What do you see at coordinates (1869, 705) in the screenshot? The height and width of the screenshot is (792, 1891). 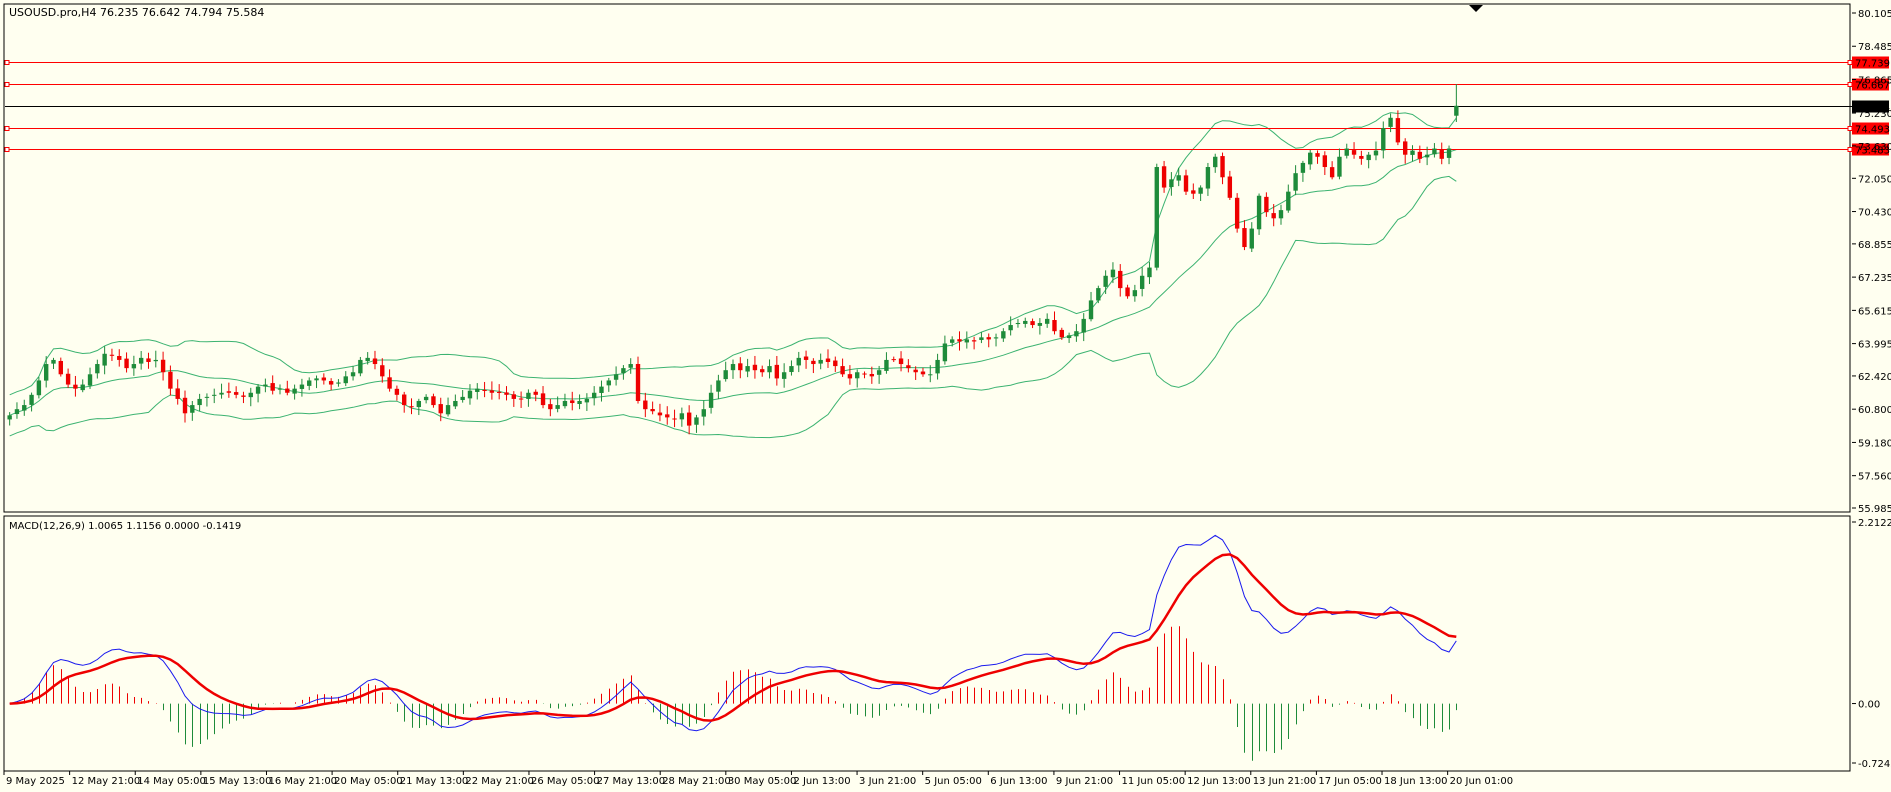 I see `macd-tick-label: 0.00` at bounding box center [1869, 705].